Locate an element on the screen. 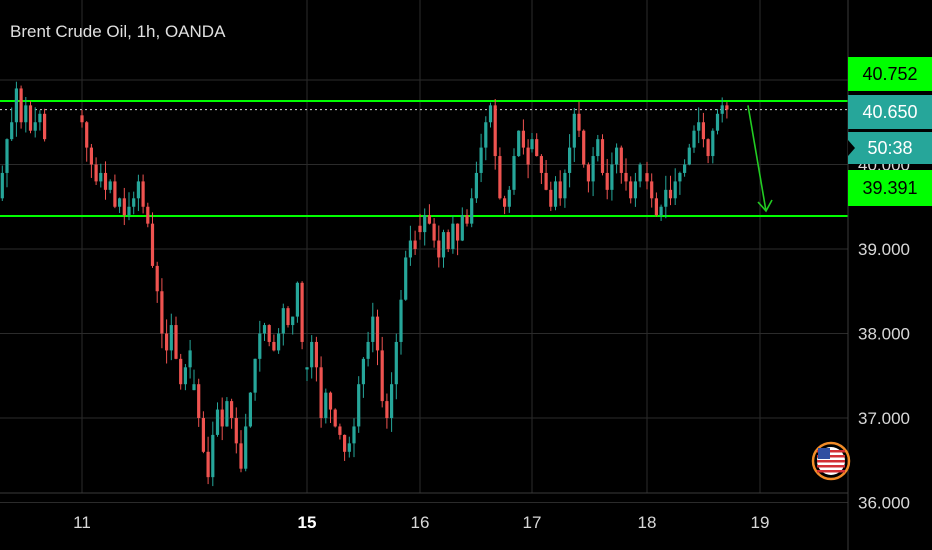 The height and width of the screenshot is (550, 932). price-tags: 40.752 40.650 50:38 39.391 is located at coordinates (890, 131).